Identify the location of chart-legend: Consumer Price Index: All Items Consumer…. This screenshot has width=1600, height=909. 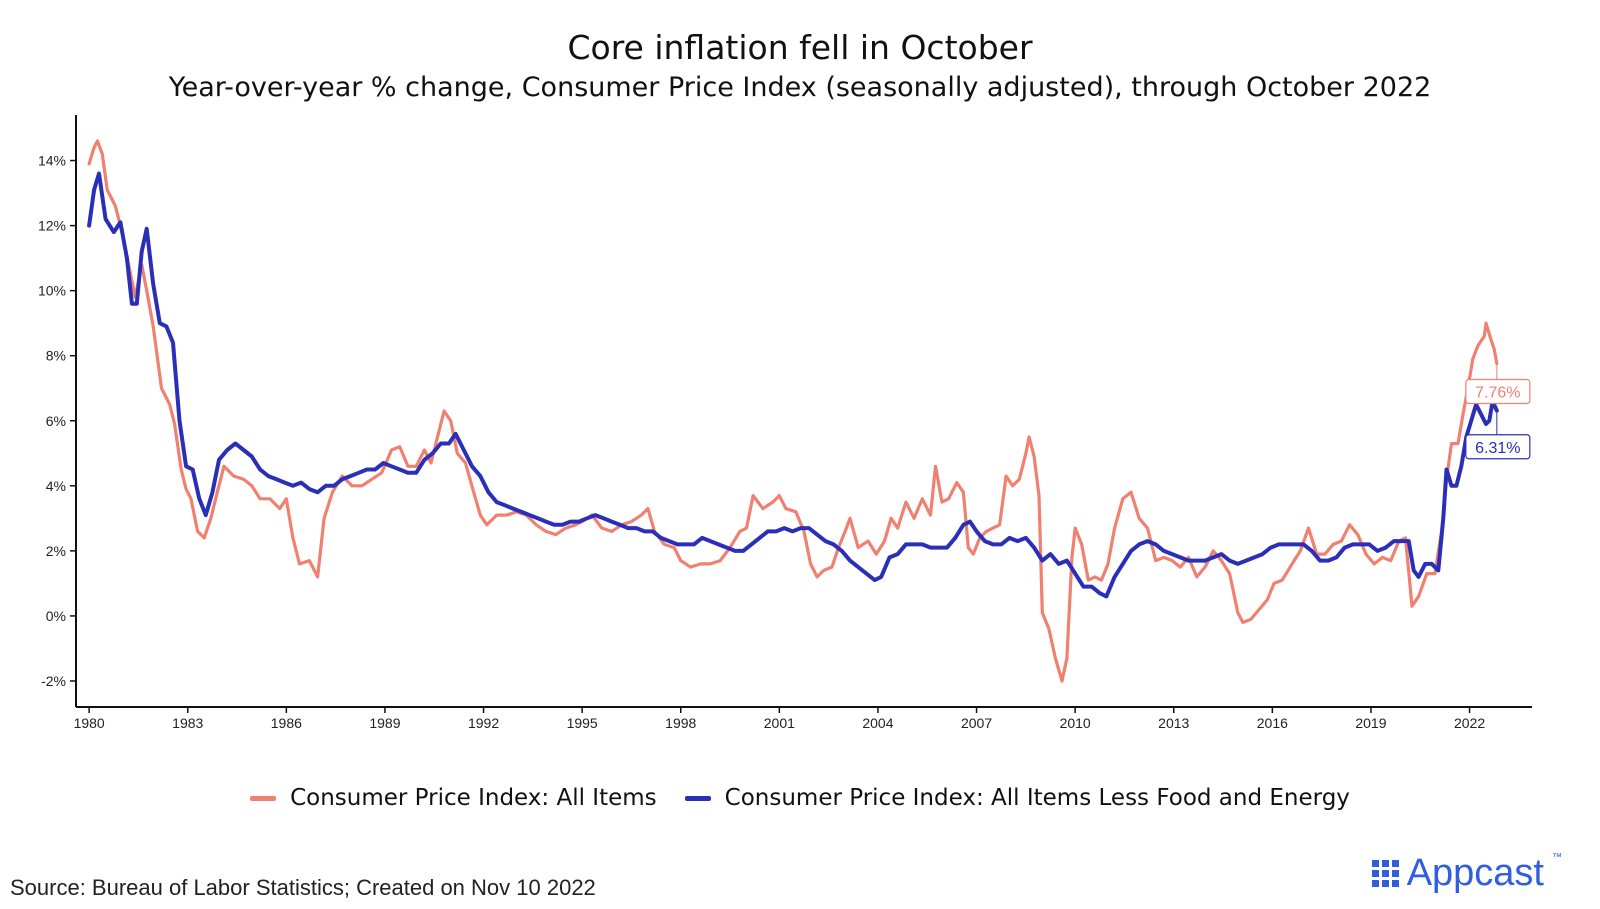
(800, 798).